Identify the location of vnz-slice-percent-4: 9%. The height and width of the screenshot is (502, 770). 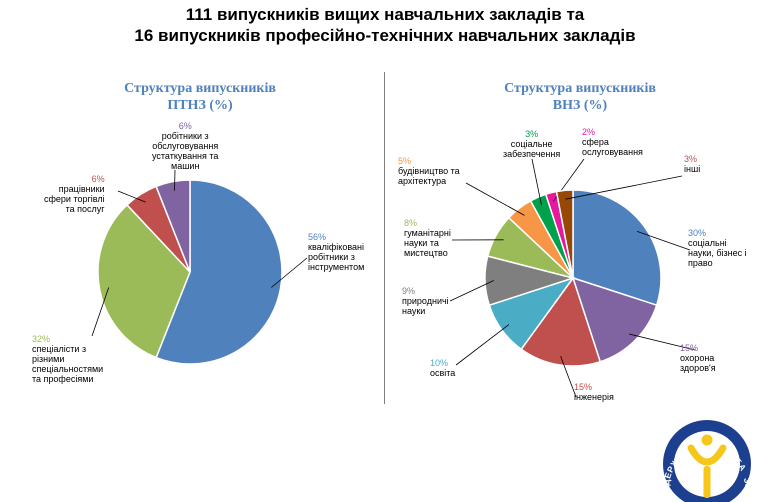
(409, 291).